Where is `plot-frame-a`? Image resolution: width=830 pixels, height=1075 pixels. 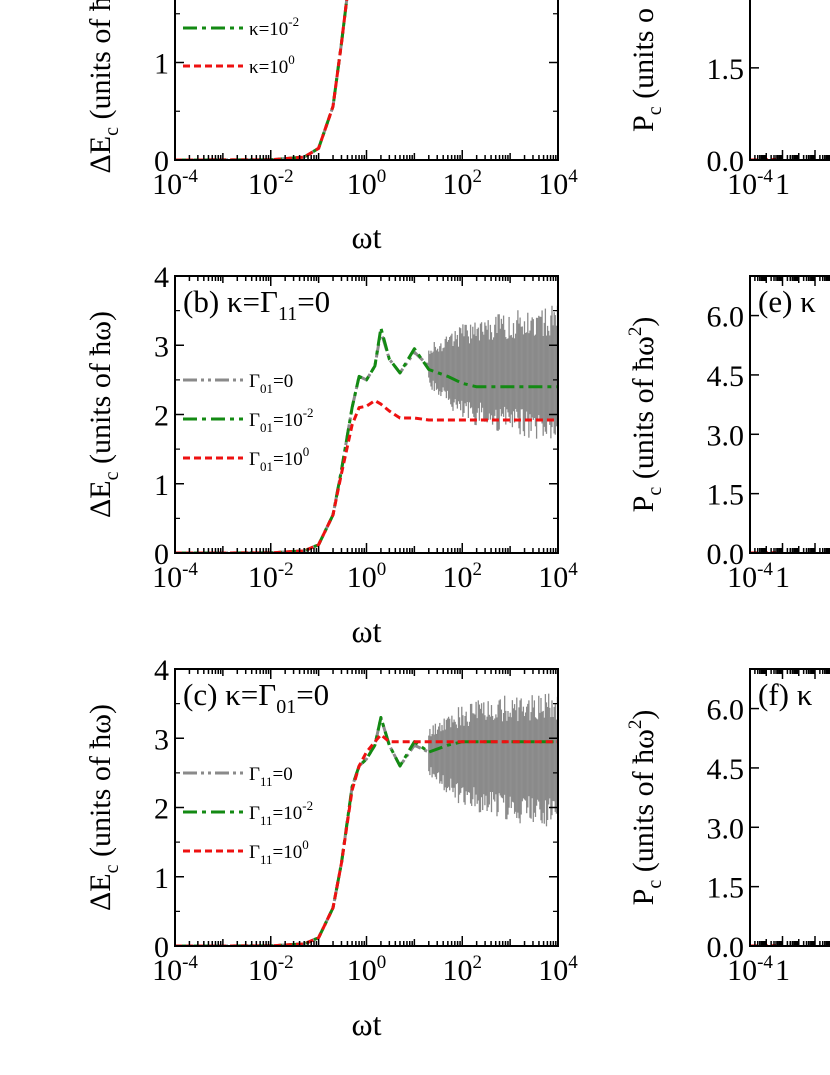 plot-frame-a is located at coordinates (366, 80).